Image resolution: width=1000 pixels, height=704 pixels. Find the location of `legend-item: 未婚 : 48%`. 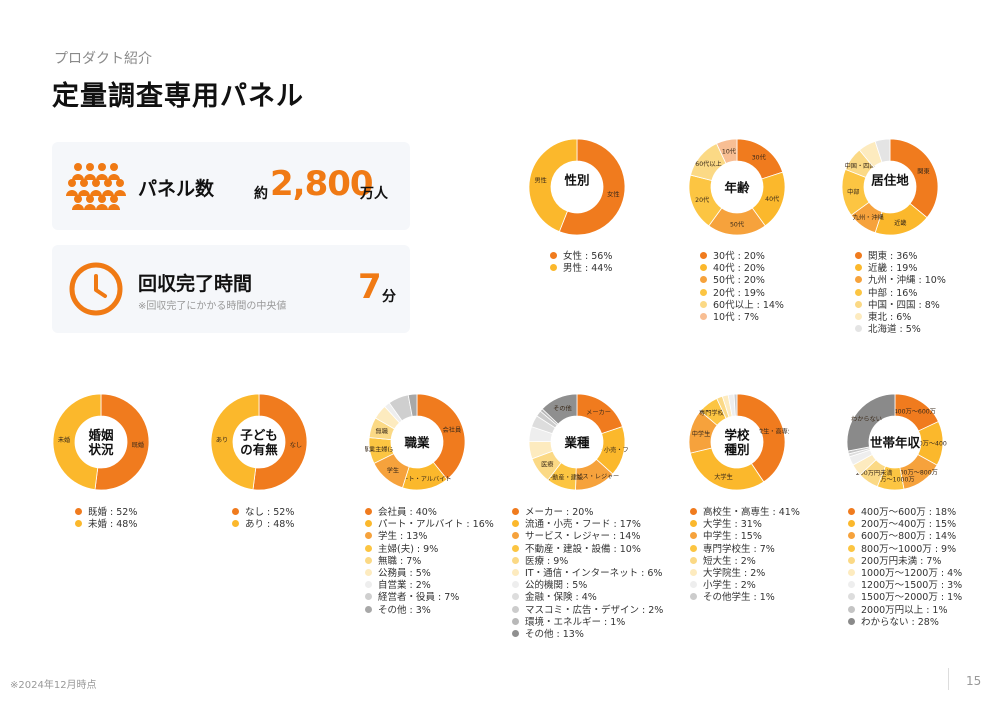

legend-item: 未婚 : 48% is located at coordinates (106, 525).